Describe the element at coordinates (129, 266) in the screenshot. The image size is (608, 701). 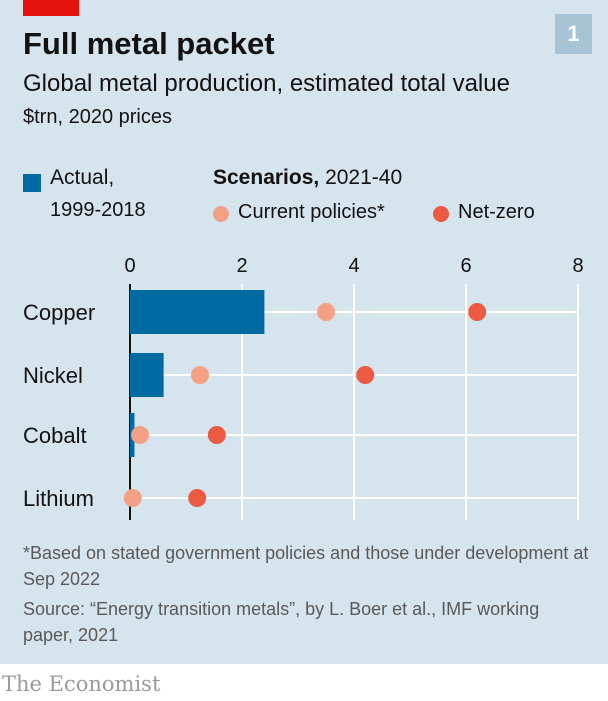
I see `x-tick-label: 0` at that location.